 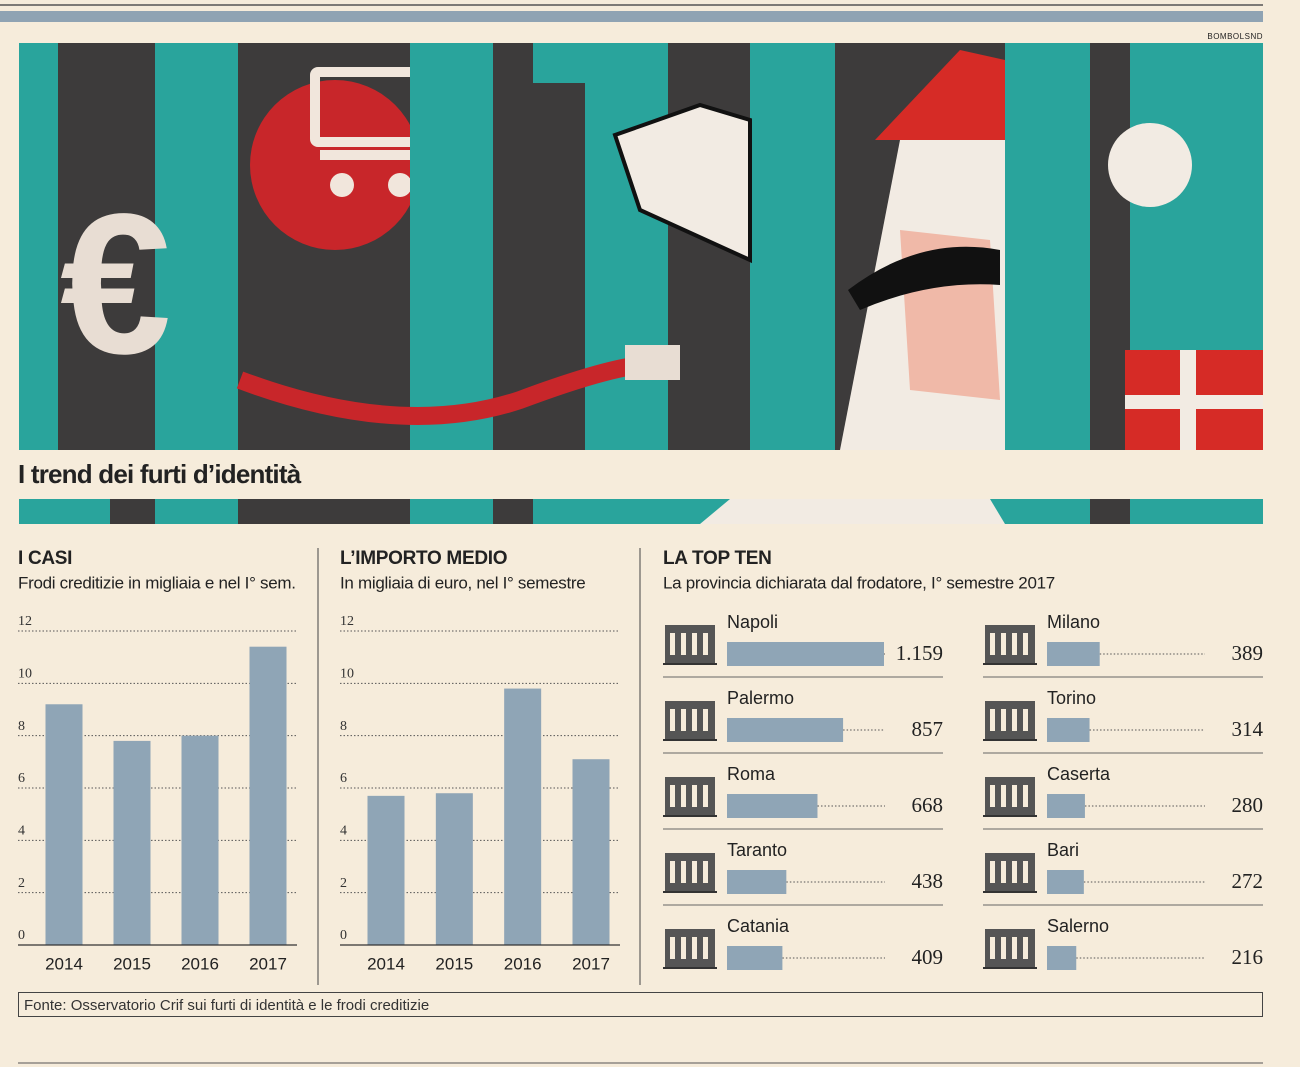 I want to click on chart-title: I CASI, so click(x=45, y=558).